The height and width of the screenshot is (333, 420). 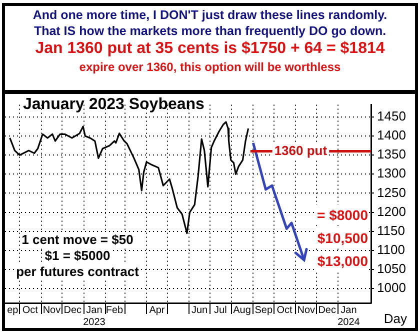 I want to click on x-tick-label: Jul, so click(x=220, y=310).